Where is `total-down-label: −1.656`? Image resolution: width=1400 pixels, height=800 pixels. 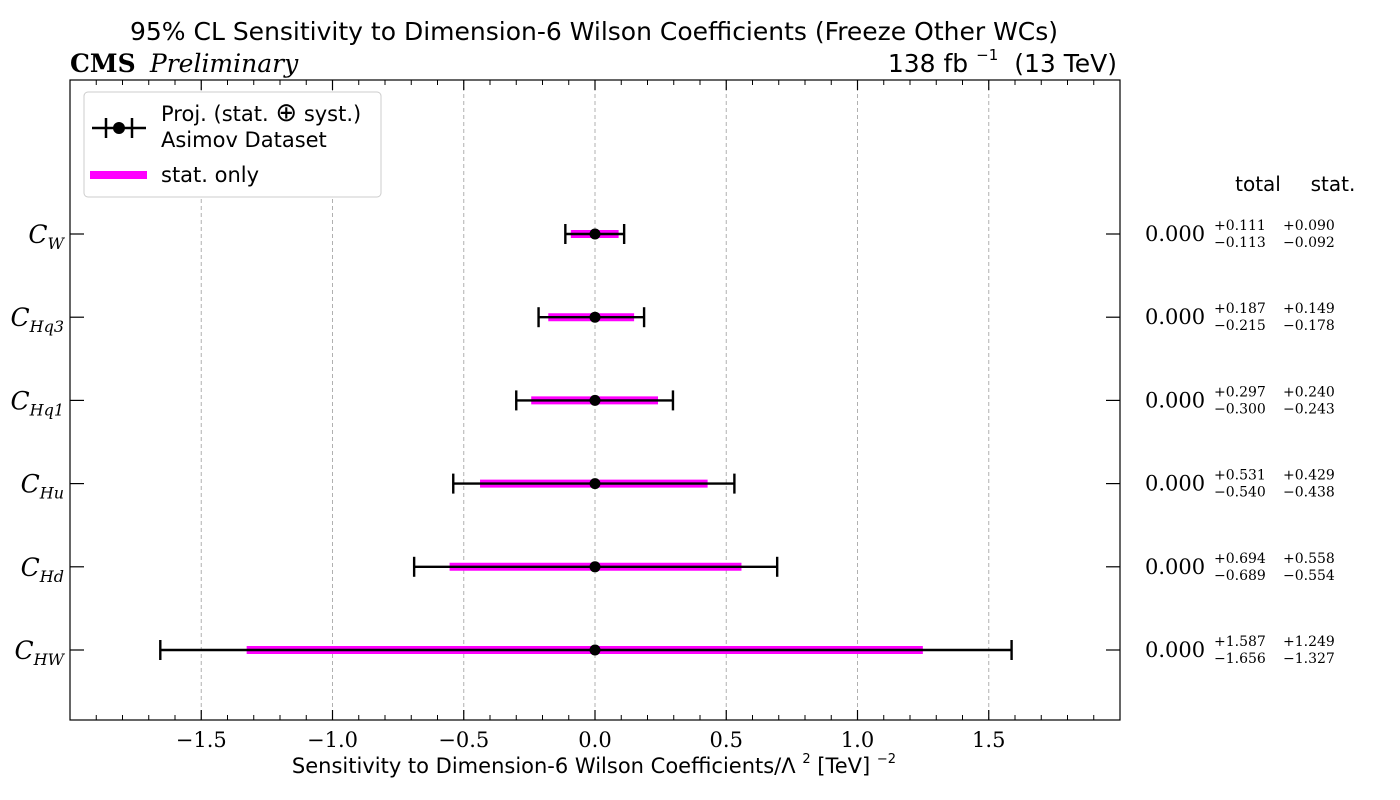
total-down-label: −1.656 is located at coordinates (1240, 659).